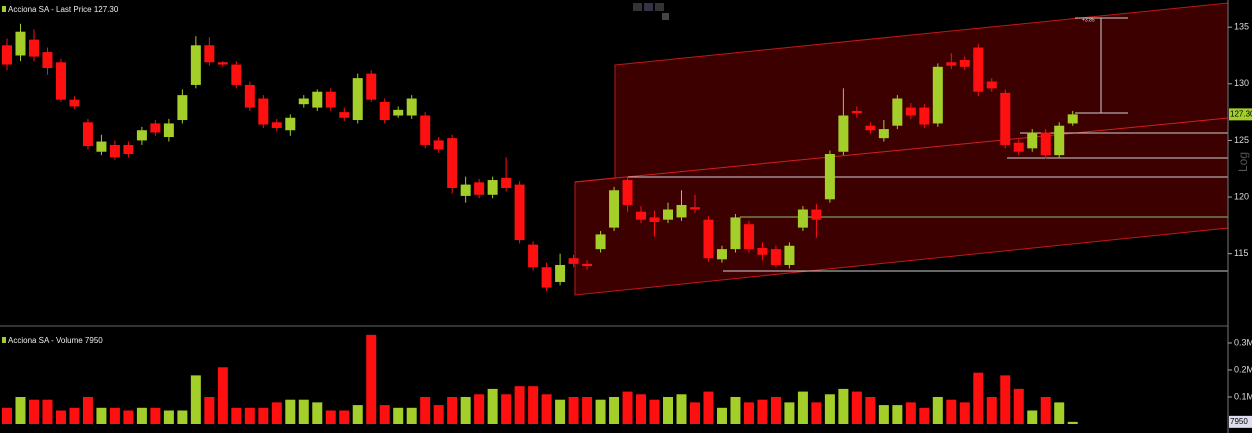  What do you see at coordinates (55, 340) in the screenshot?
I see `volume-title: Acciona SA - Volume 7950` at bounding box center [55, 340].